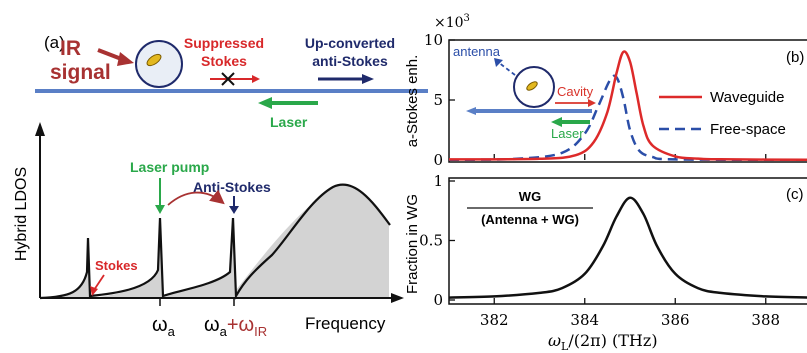 The width and height of the screenshot is (807, 353). What do you see at coordinates (627, 247) in the screenshot?
I see `fraction-series-line` at bounding box center [627, 247].